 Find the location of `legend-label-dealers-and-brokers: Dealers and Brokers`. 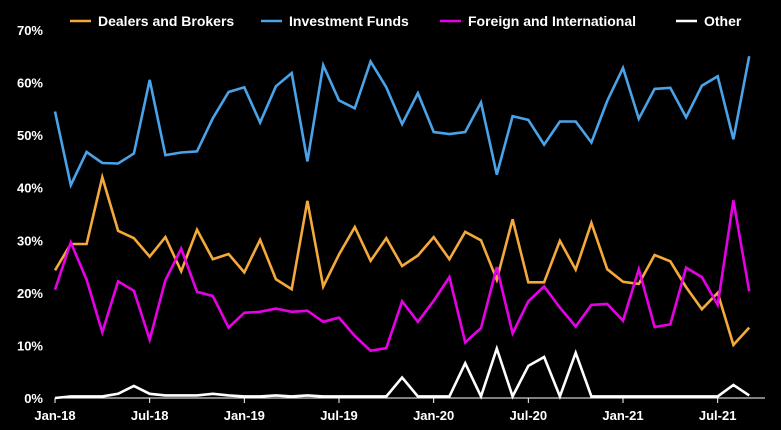

legend-label-dealers-and-brokers: Dealers and Brokers is located at coordinates (166, 21).